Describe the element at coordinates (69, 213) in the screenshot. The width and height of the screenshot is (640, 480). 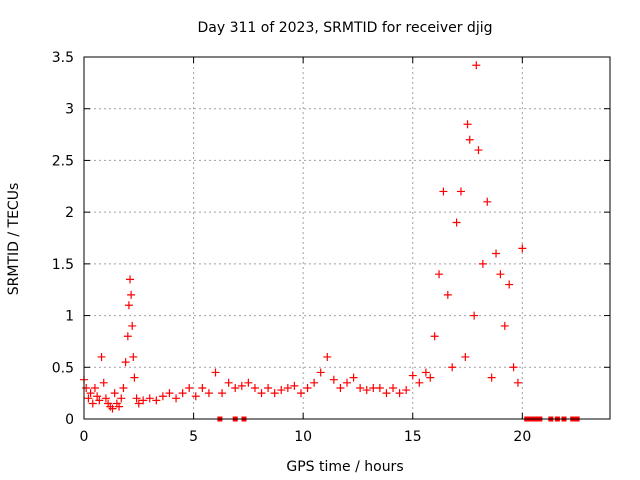
I see `y-tick-label: 2` at that location.